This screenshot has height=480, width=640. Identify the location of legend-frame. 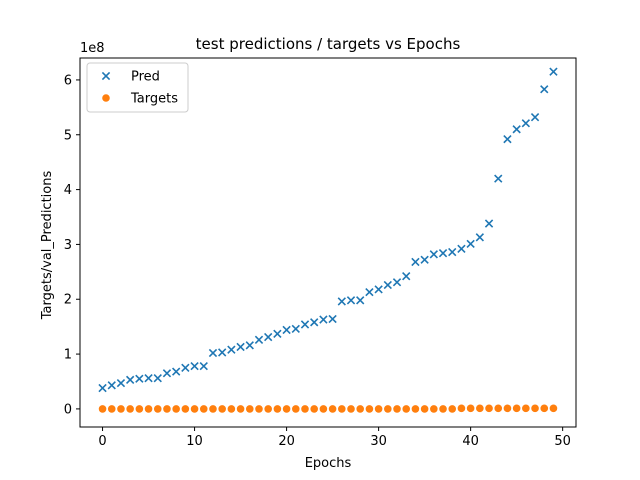
(137, 87).